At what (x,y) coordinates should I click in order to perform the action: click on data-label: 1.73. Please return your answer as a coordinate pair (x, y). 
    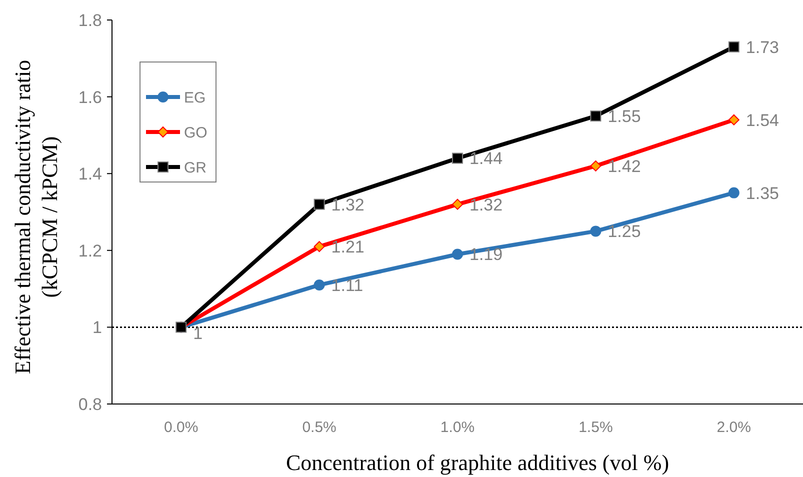
    Looking at the image, I should click on (762, 47).